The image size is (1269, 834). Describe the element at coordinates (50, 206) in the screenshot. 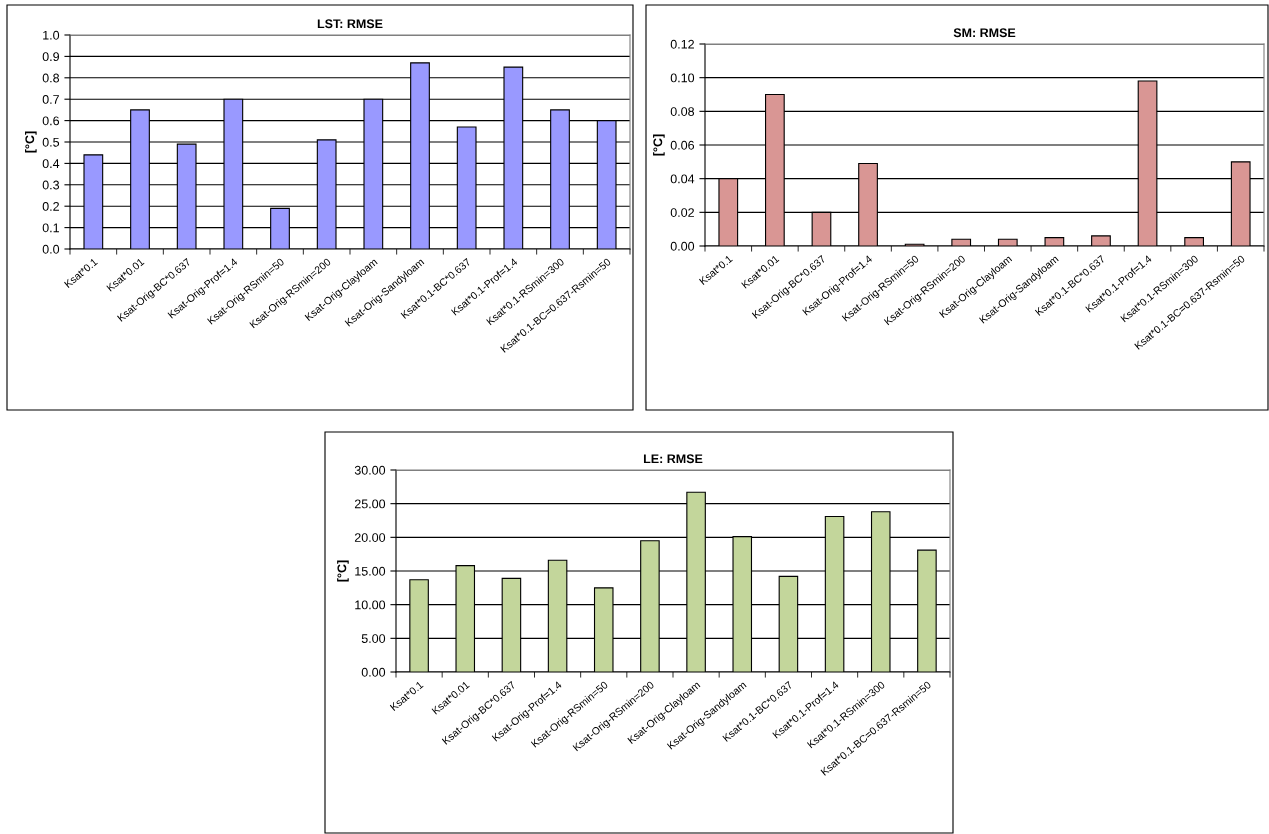

I see `y-tick-label: 0.2` at that location.